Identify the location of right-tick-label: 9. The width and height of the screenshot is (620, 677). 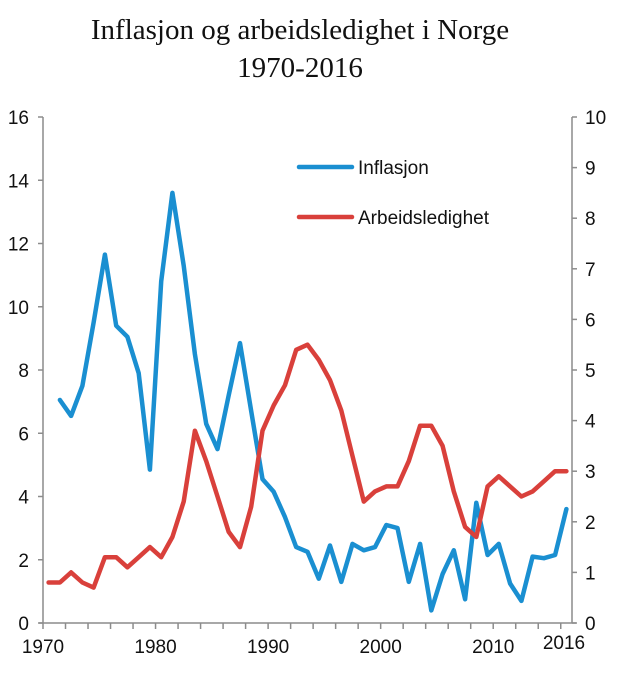
(590, 169).